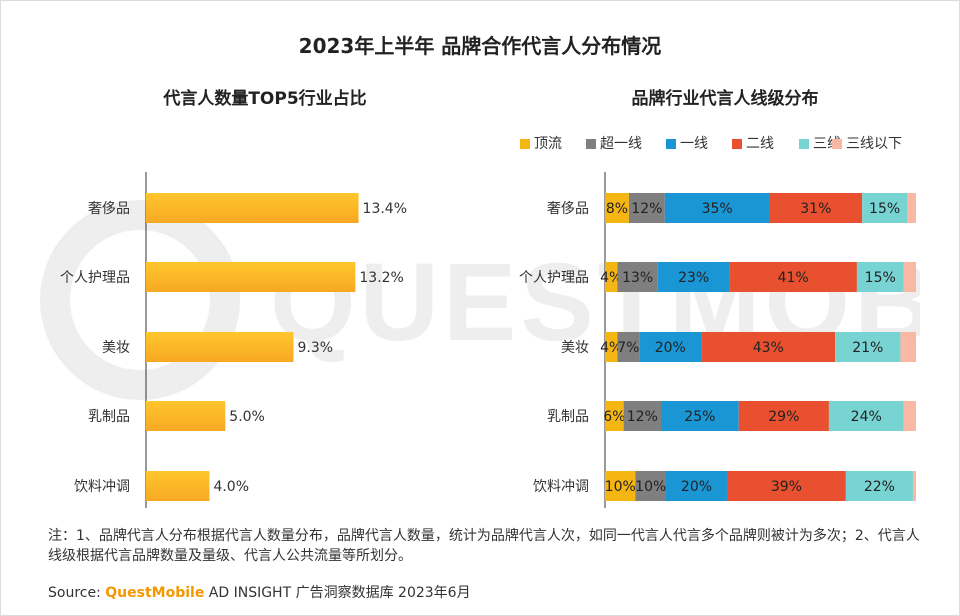 The height and width of the screenshot is (616, 960). I want to click on left-category-label: 乳制品, so click(109, 417).